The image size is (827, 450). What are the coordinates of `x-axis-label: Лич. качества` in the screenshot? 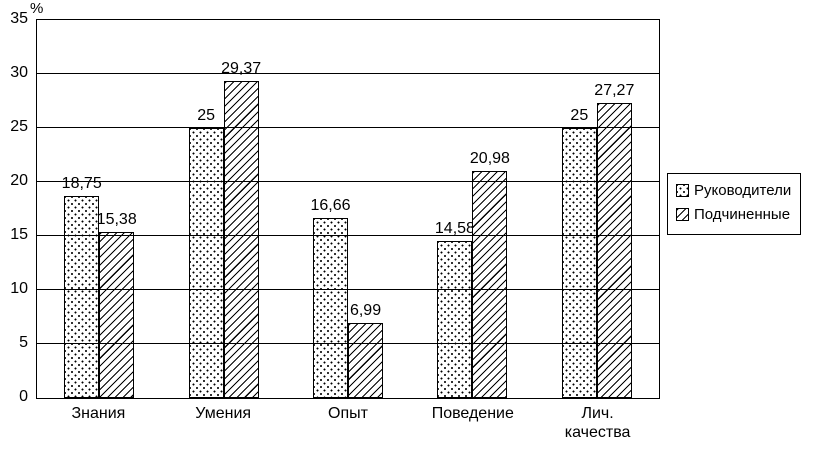 It's located at (597, 423).